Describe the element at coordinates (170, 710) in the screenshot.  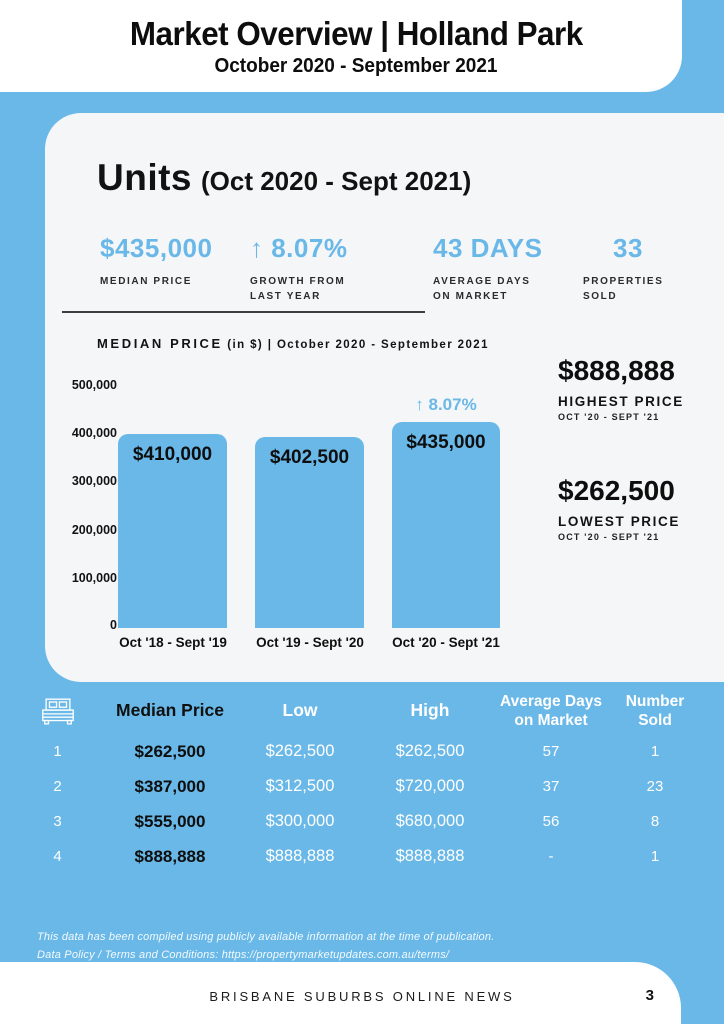
I see `col-header-median-price: Median Price` at that location.